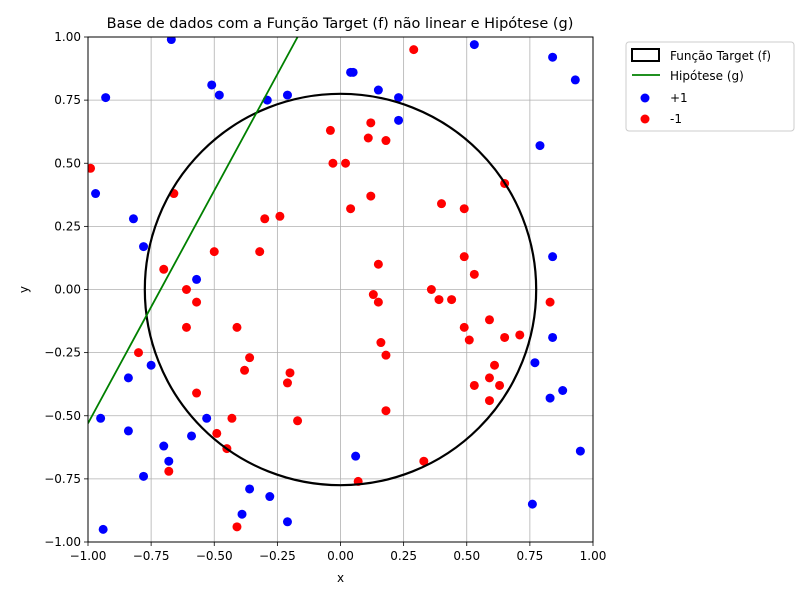 The height and width of the screenshot is (600, 800). What do you see at coordinates (24, 289) in the screenshot?
I see `y-axis-label: y` at bounding box center [24, 289].